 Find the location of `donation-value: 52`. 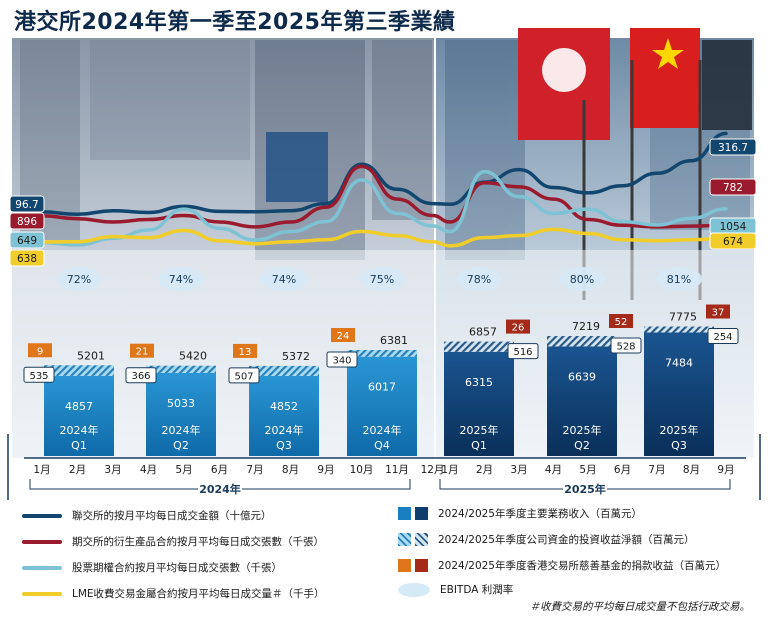

donation-value: 52 is located at coordinates (621, 322).